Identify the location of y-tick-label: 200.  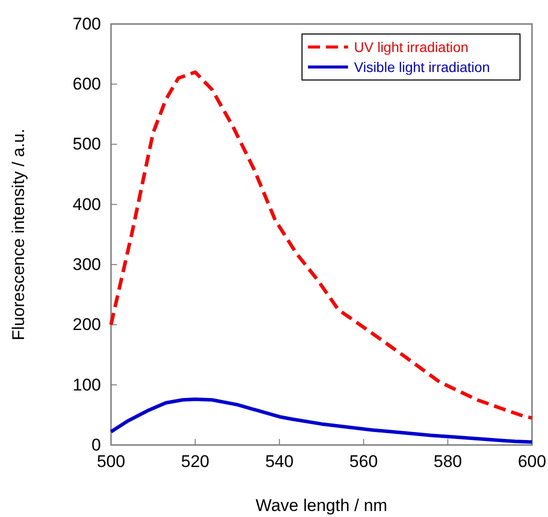
(86, 324).